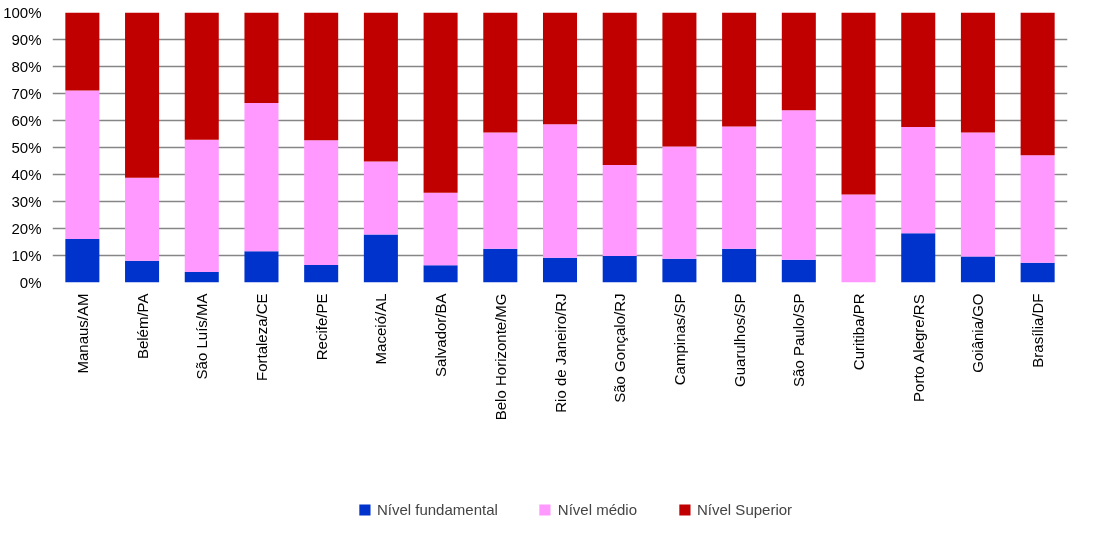  Describe the element at coordinates (26, 93) in the screenshot. I see `y-tick-label: 70%` at that location.